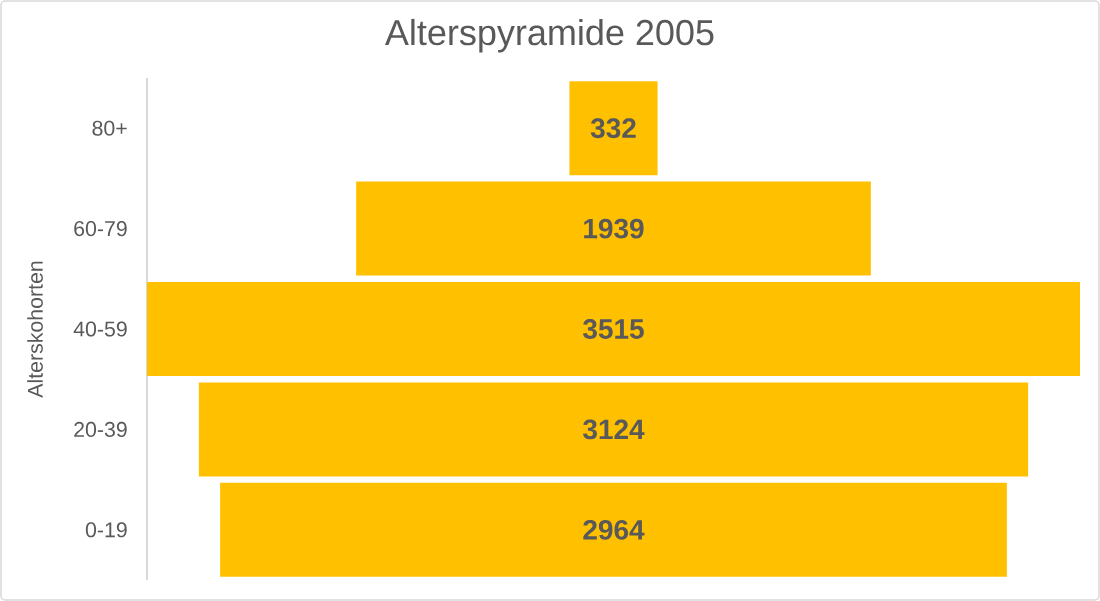 The height and width of the screenshot is (601, 1100). I want to click on category-label: 40-59, so click(100, 329).